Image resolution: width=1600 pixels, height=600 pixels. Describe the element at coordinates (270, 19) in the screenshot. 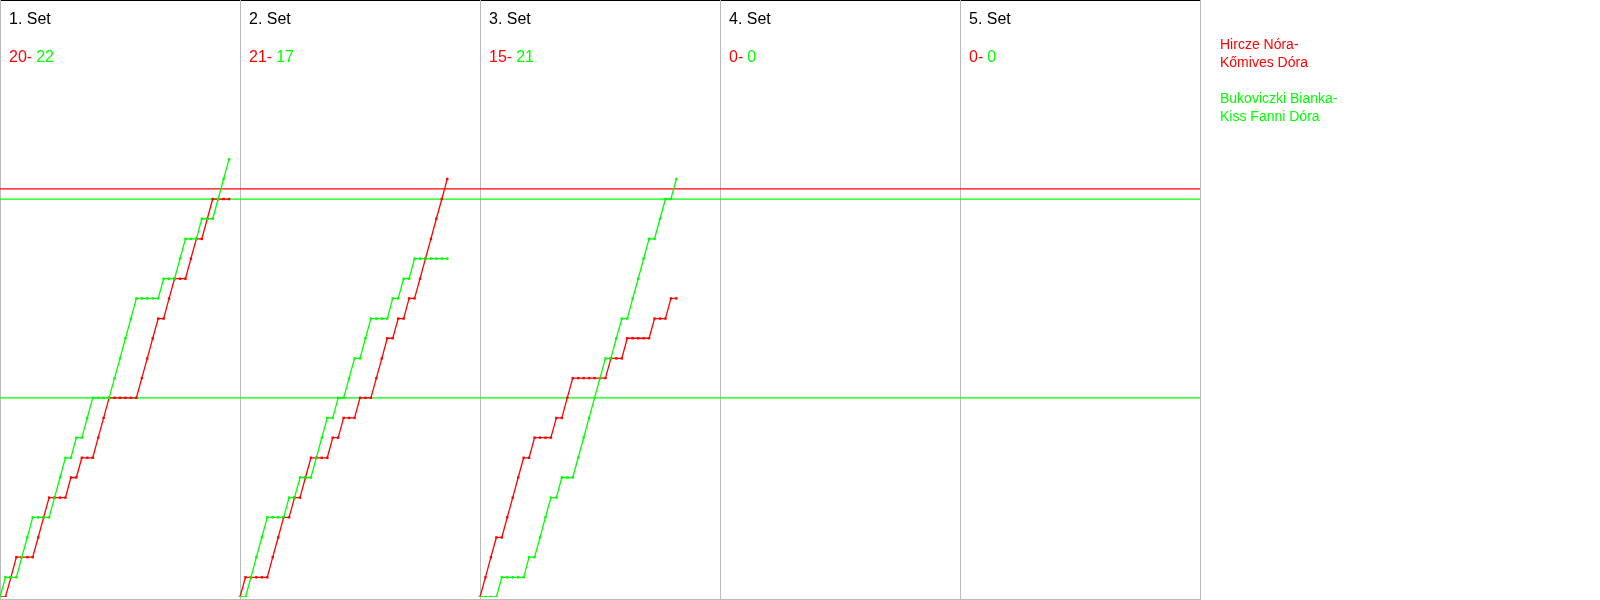

I see `text: 2. Set` at that location.